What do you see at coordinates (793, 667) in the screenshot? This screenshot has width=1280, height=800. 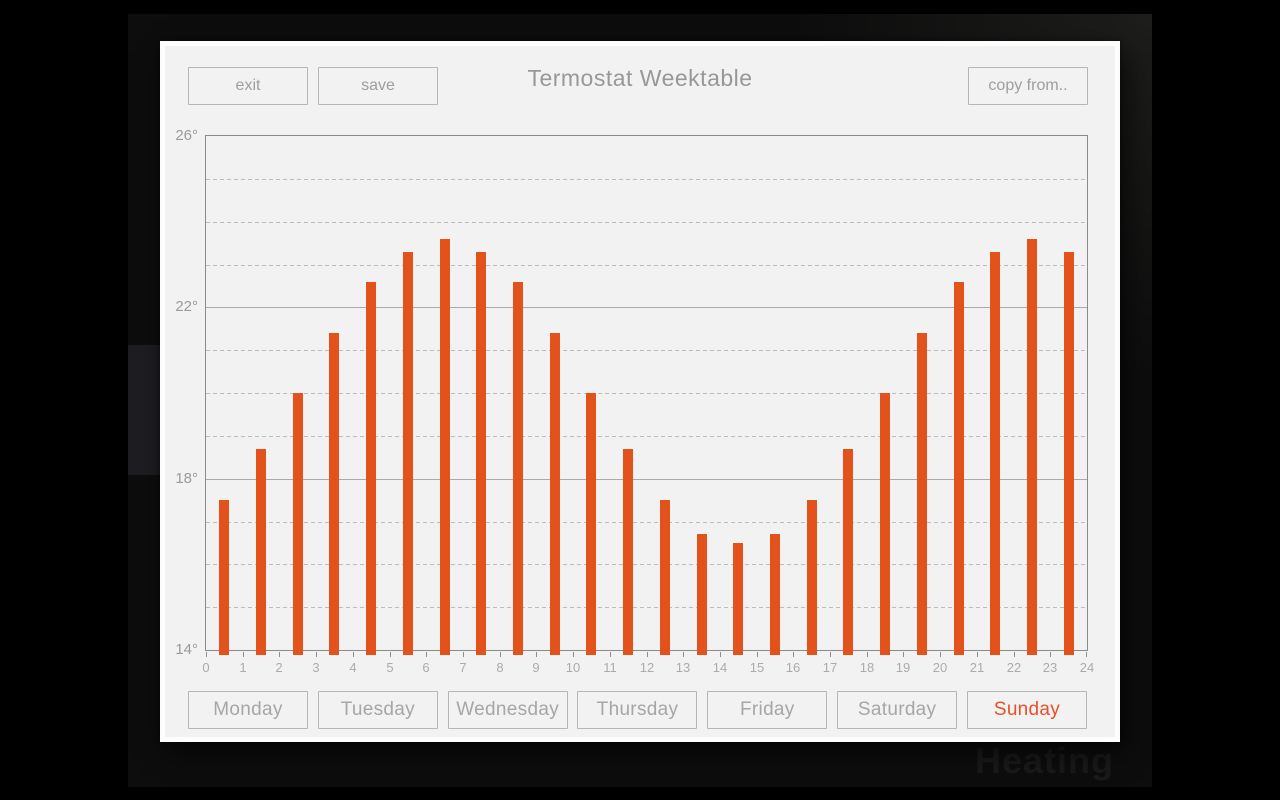 I see `x-axis-label-16: 16` at bounding box center [793, 667].